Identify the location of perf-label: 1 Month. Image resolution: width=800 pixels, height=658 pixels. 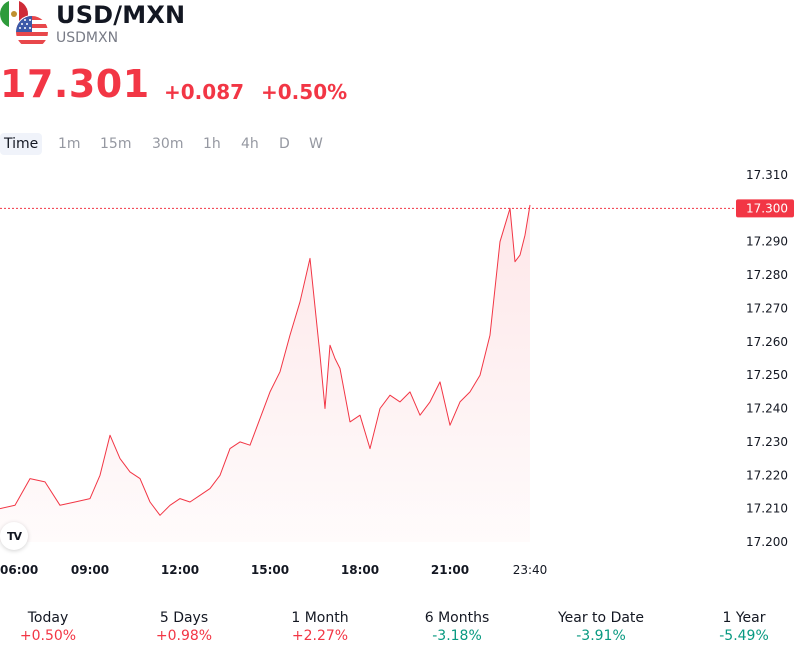
(320, 618).